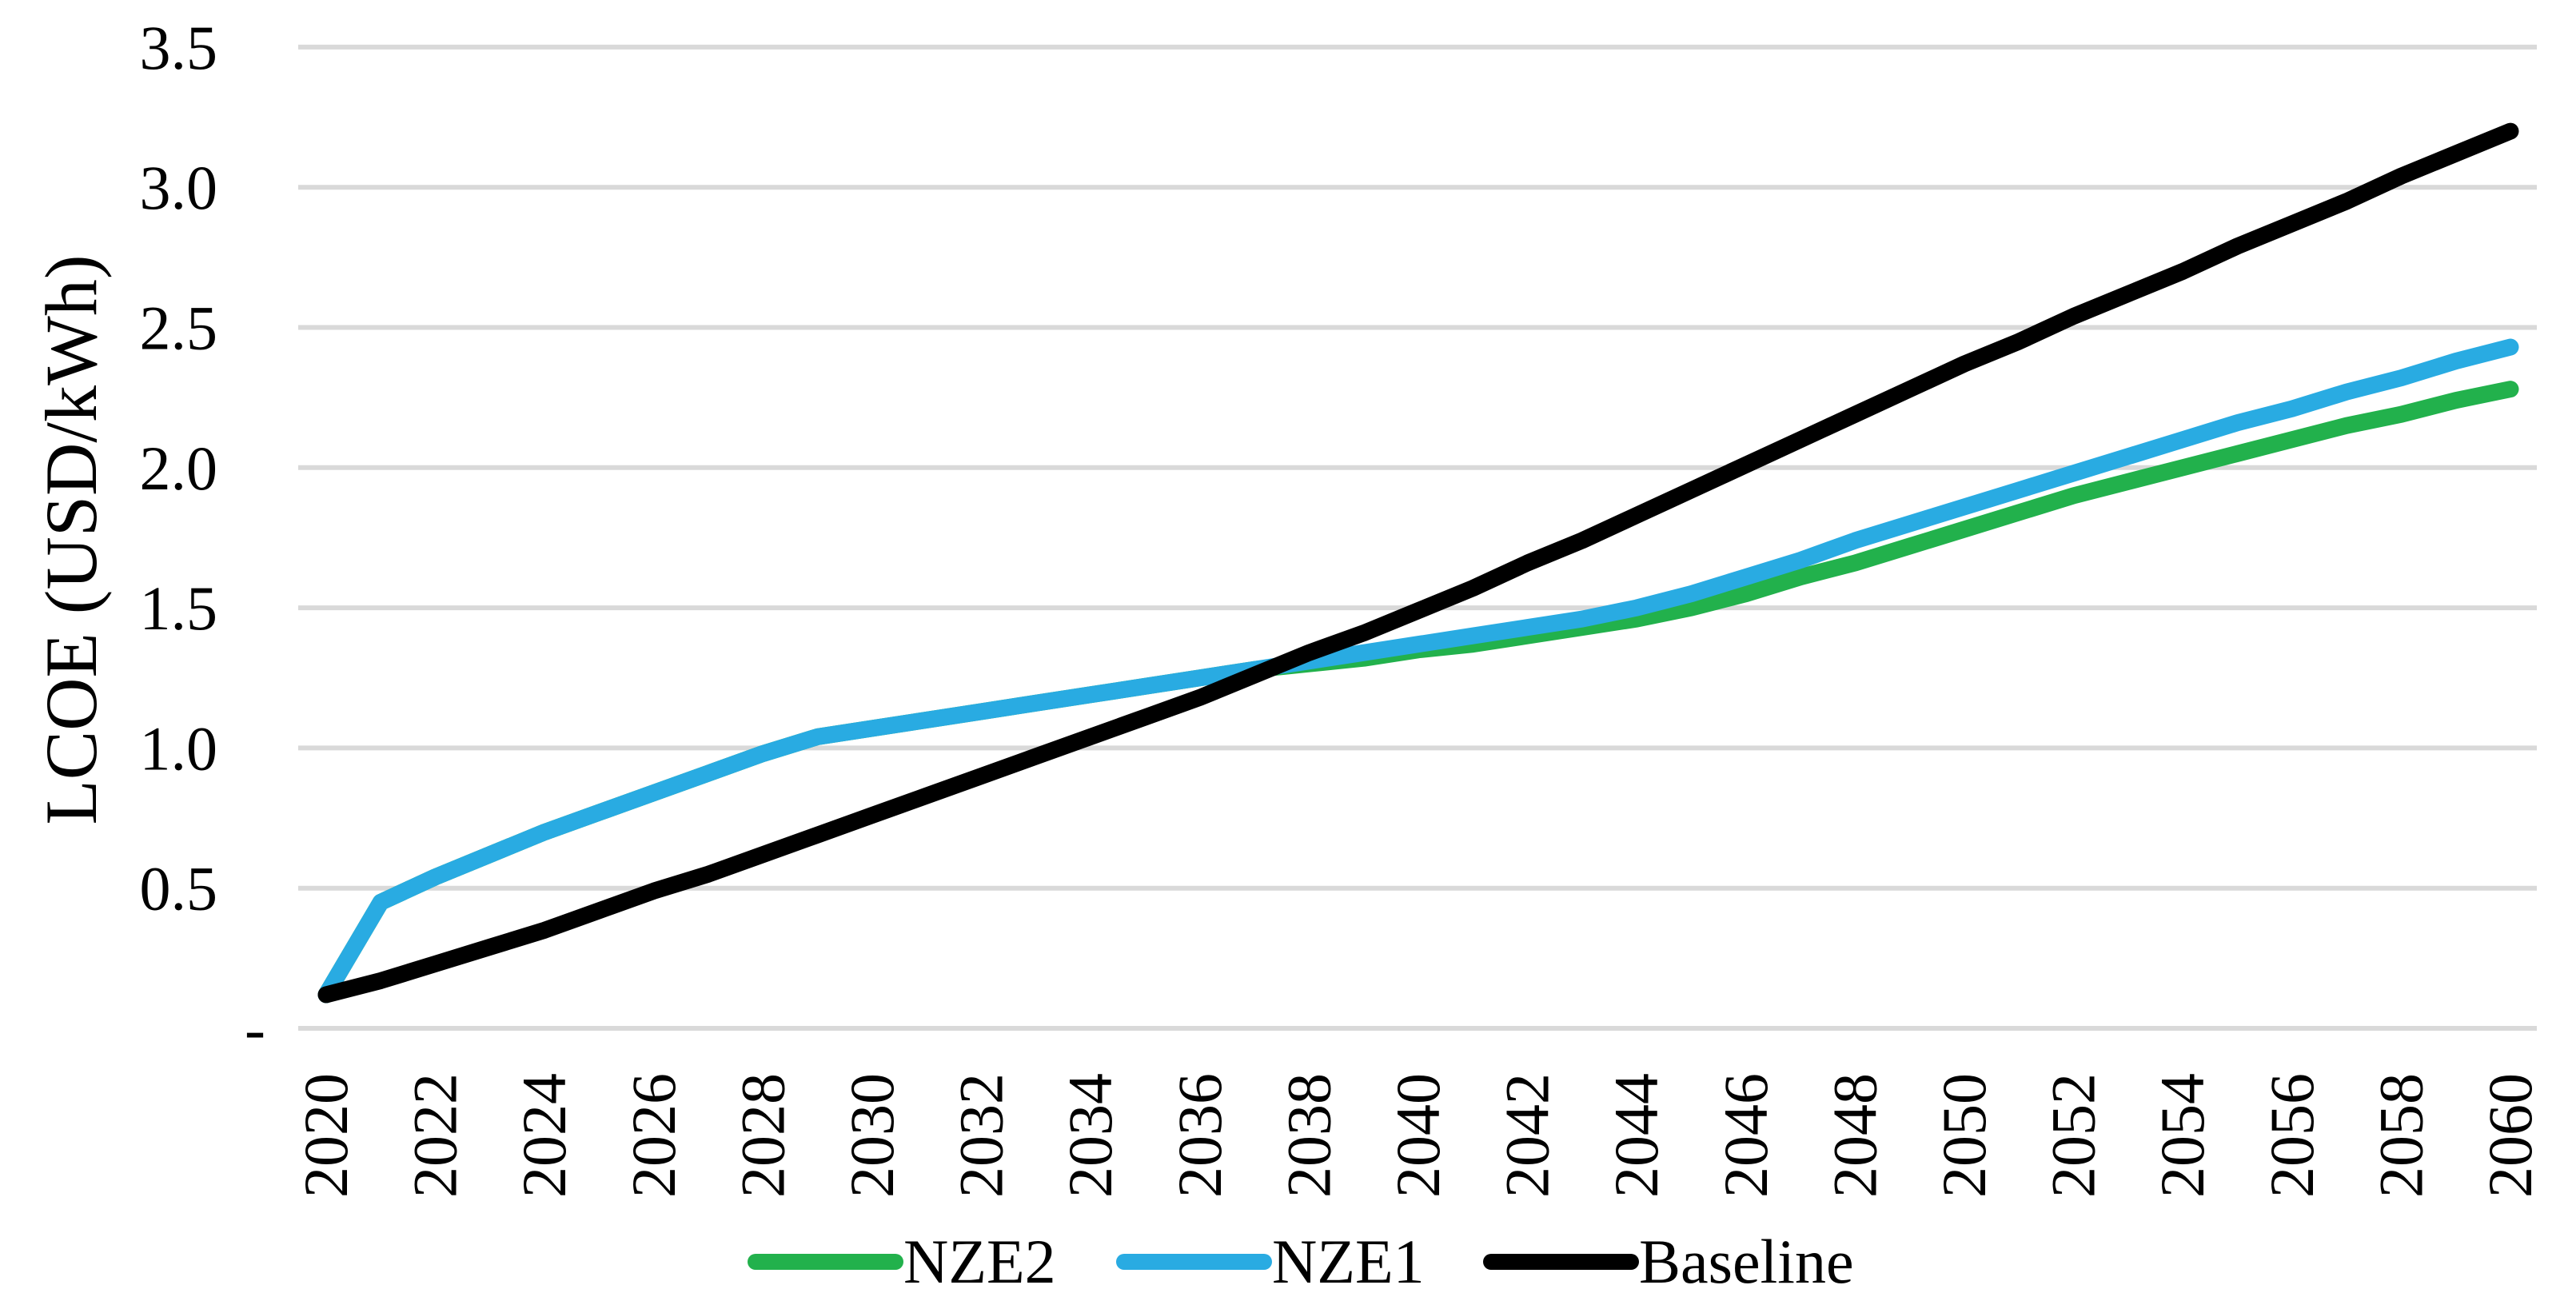  I want to click on y-tick-label: 2.0, so click(179, 468).